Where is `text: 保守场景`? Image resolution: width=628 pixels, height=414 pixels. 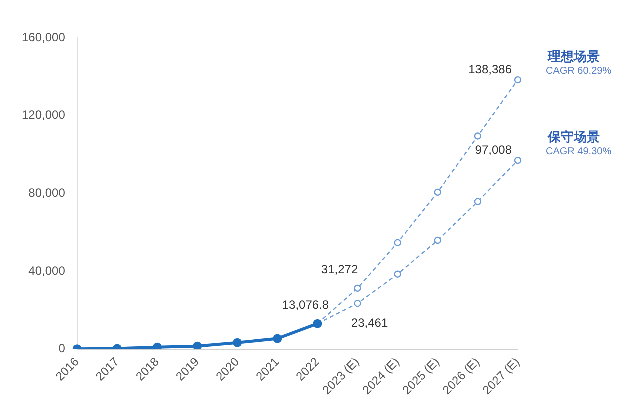 text: 保守场景 is located at coordinates (573, 137).